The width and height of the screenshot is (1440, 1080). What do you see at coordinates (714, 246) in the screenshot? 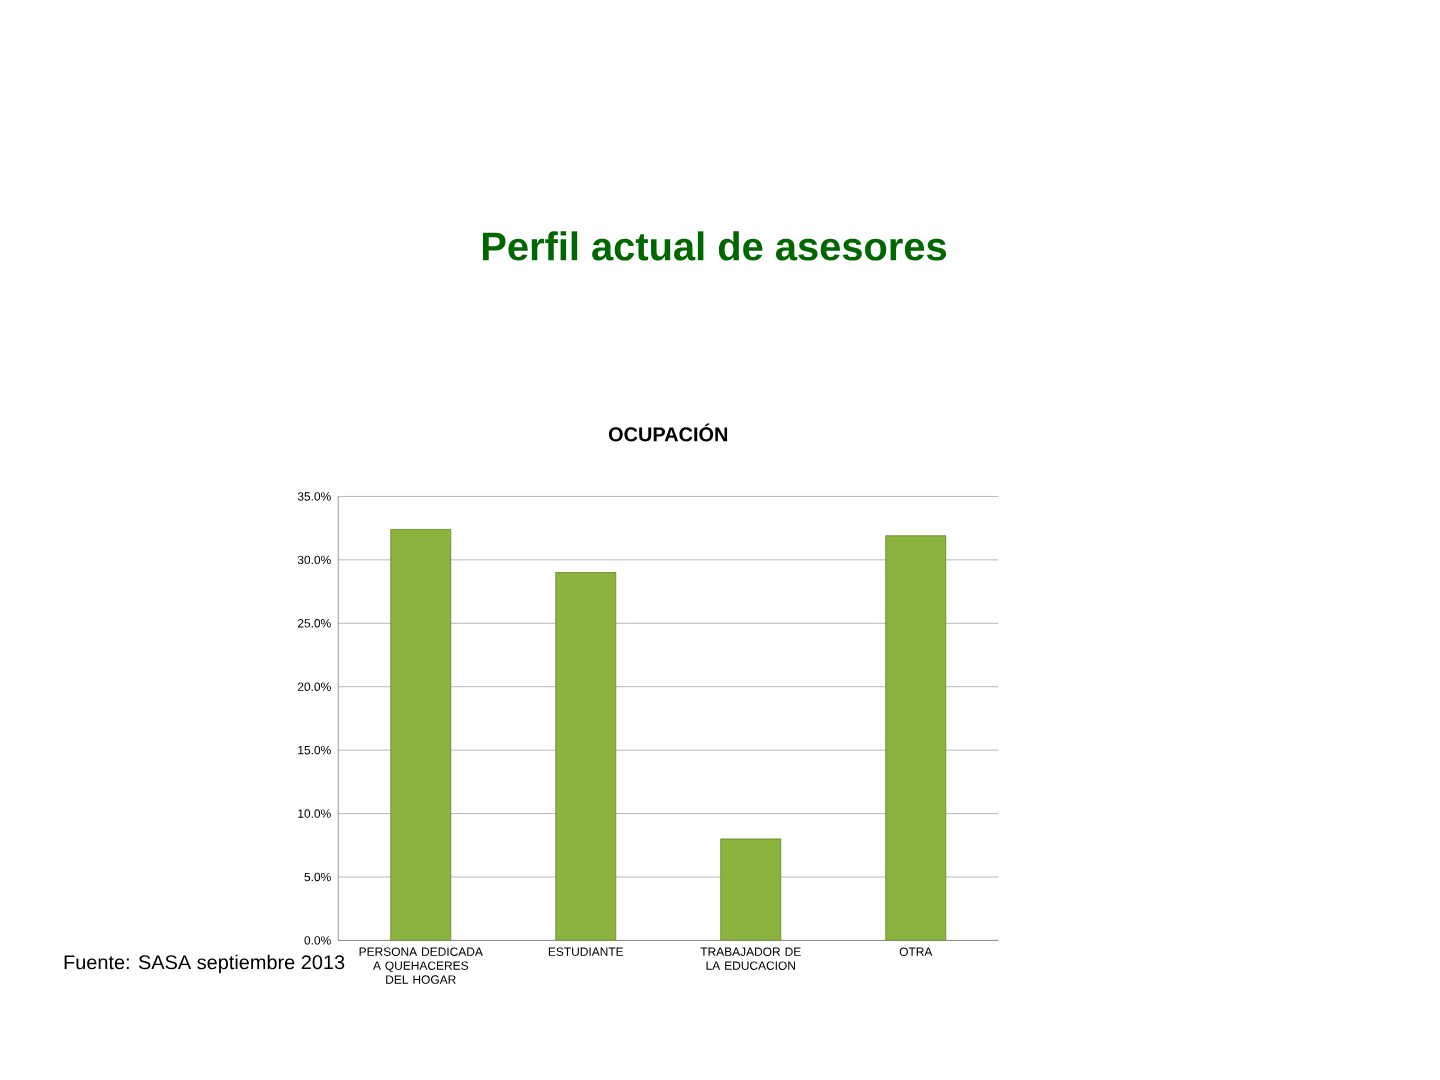
I see `text: Perfil actual de asesores` at bounding box center [714, 246].